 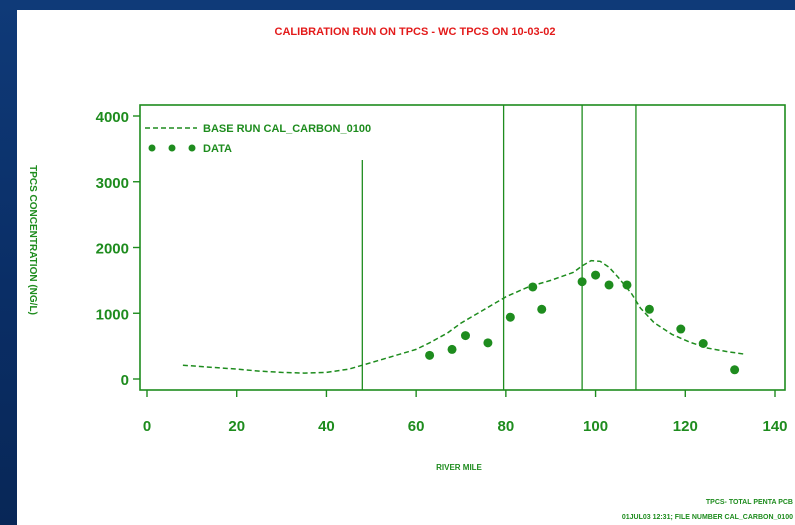 I want to click on y-tick-label-1000: 1000, so click(x=112, y=314).